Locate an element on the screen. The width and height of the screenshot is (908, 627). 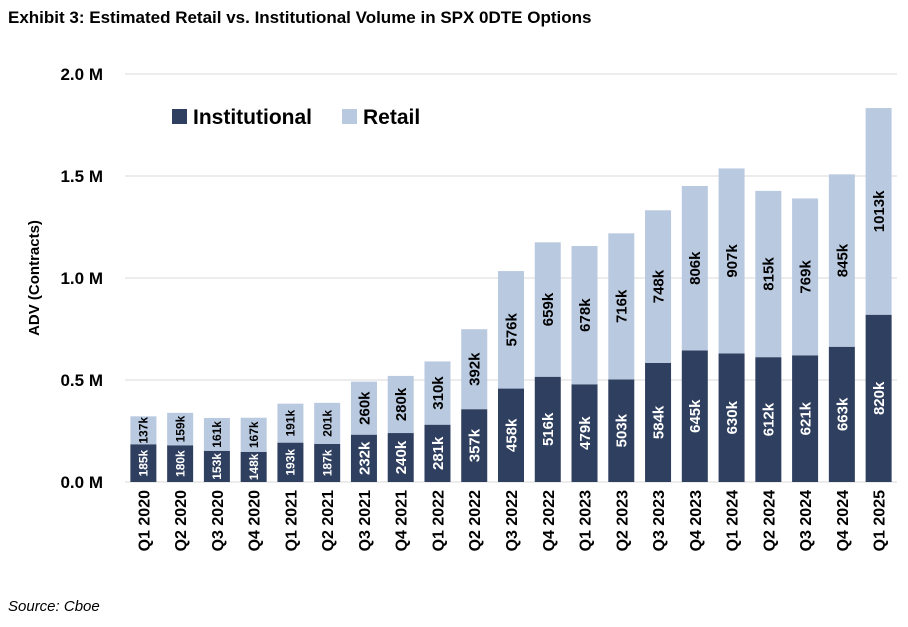
data-label-institutional: 193k is located at coordinates (291, 462).